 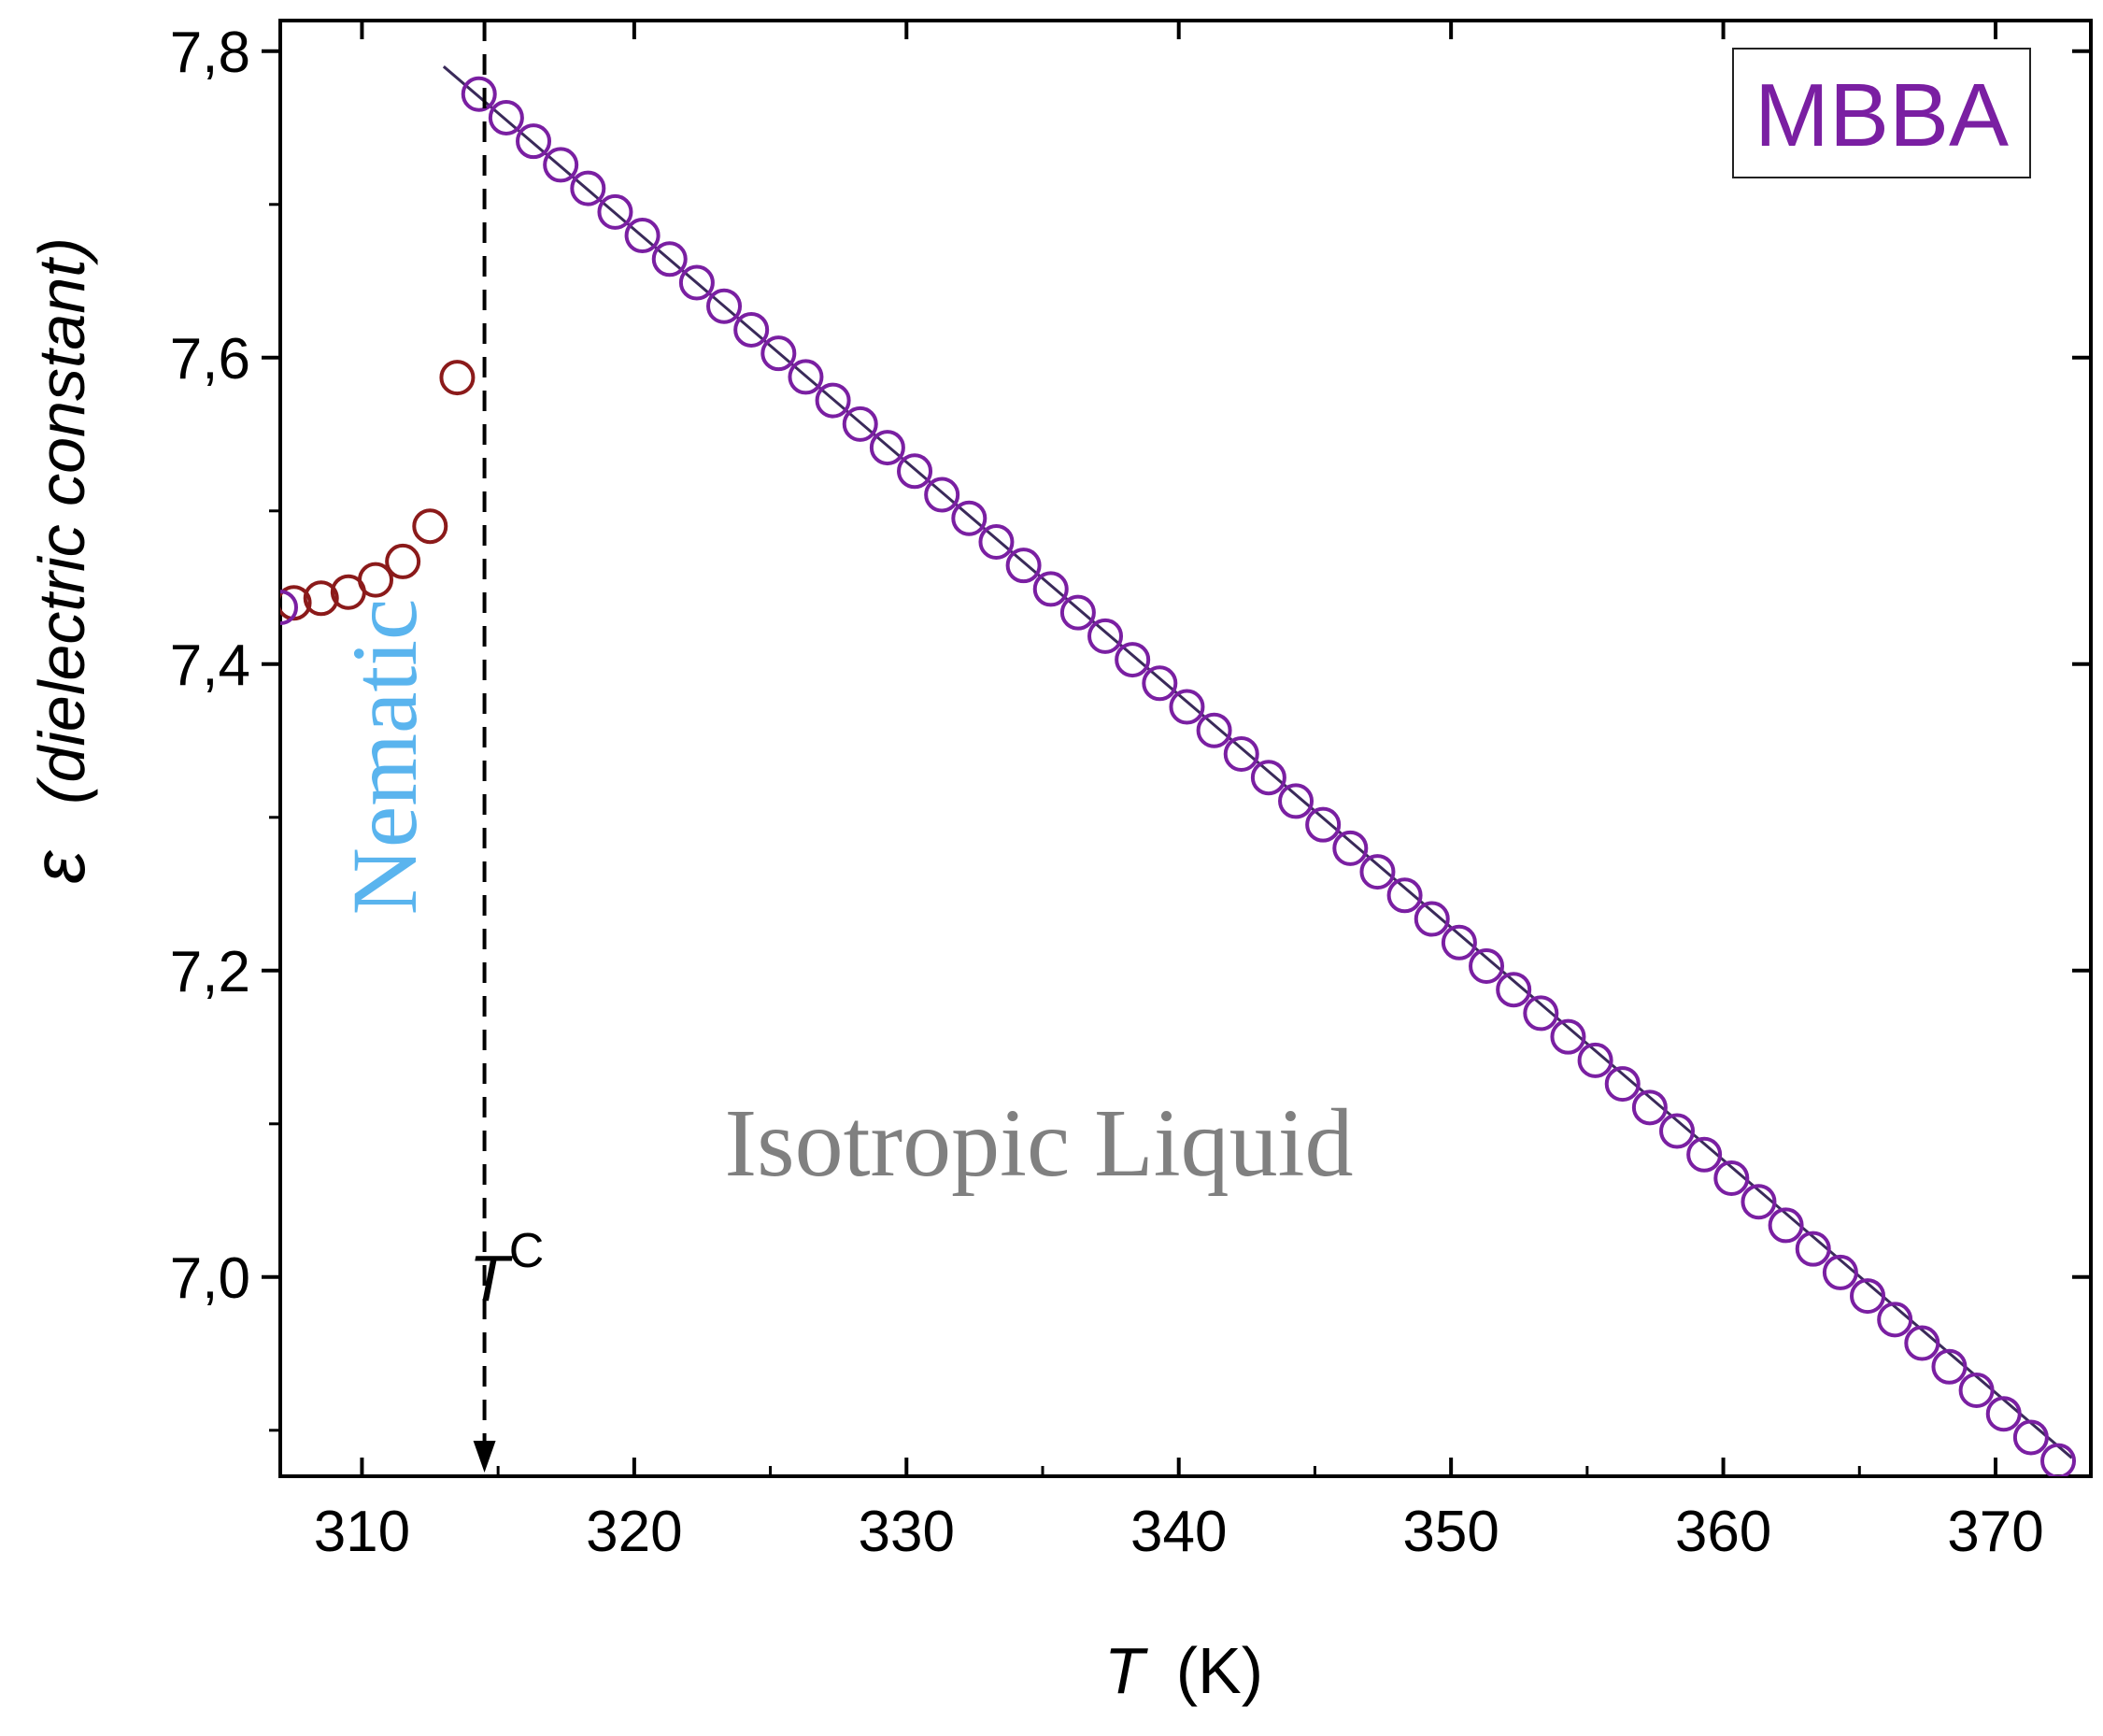 I want to click on x-tick-label: 360, so click(x=1723, y=1532).